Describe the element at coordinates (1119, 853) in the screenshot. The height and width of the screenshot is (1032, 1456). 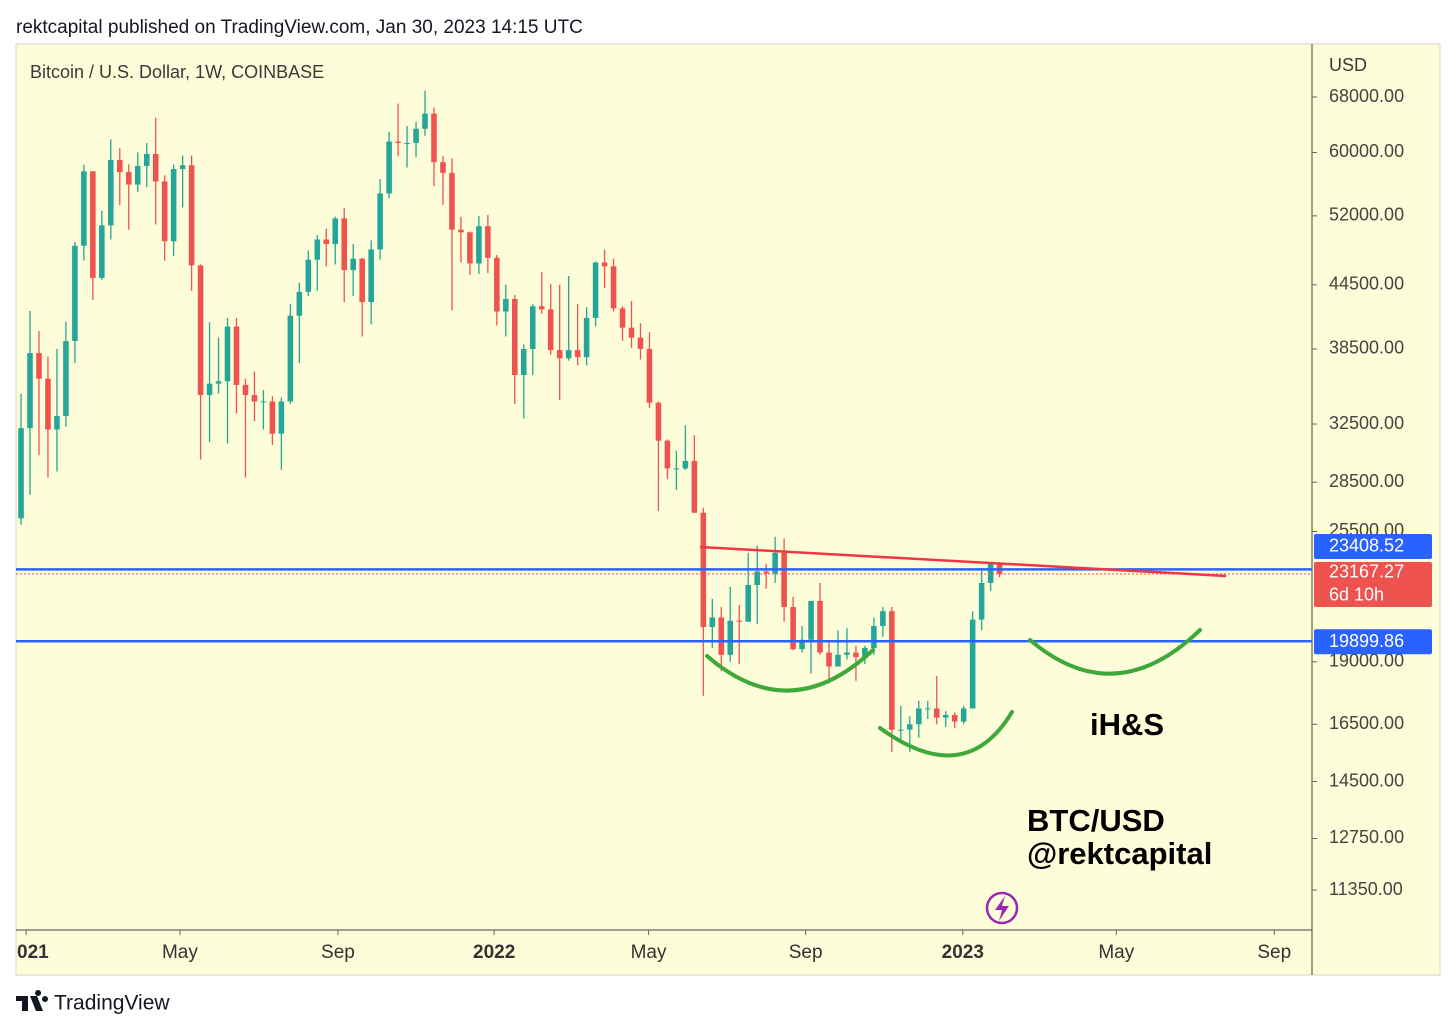
I see `author-label: @rektcapital` at that location.